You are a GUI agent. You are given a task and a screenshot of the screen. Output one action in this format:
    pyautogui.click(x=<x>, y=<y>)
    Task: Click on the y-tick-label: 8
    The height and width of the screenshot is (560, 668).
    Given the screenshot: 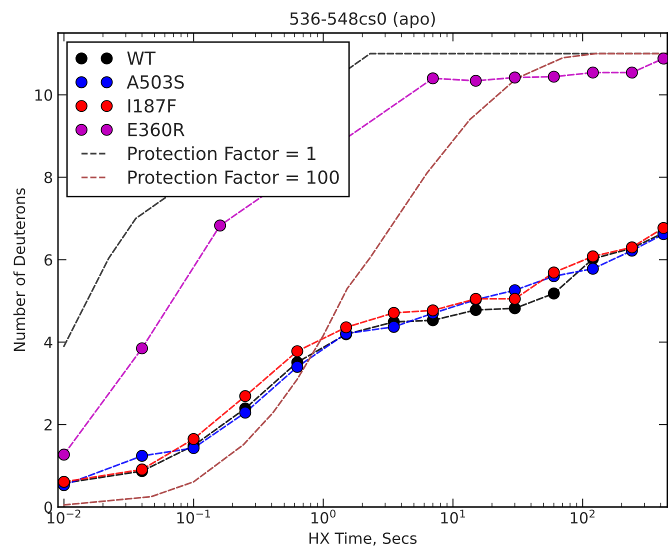 What is the action you would take?
    pyautogui.click(x=48, y=178)
    